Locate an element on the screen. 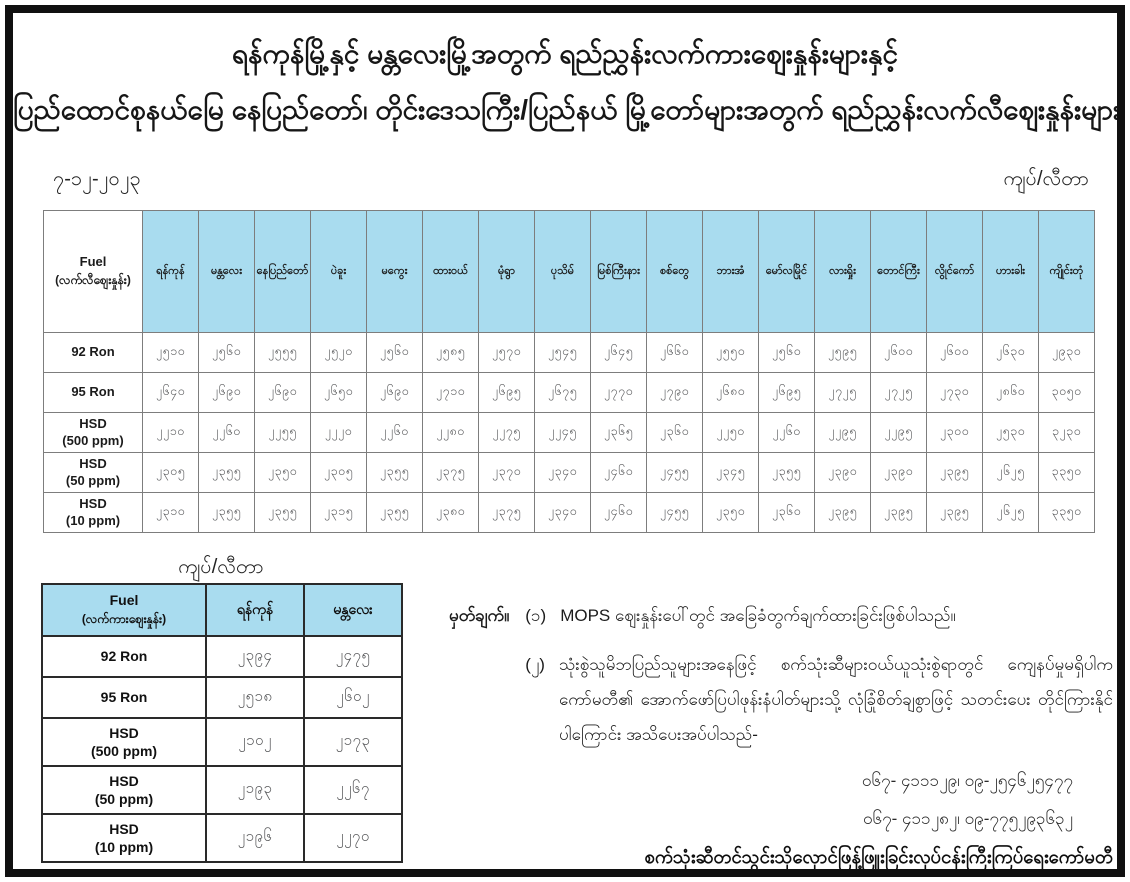 This screenshot has height=882, width=1130. fuel-label: HSD (10 ppm) is located at coordinates (124, 838).